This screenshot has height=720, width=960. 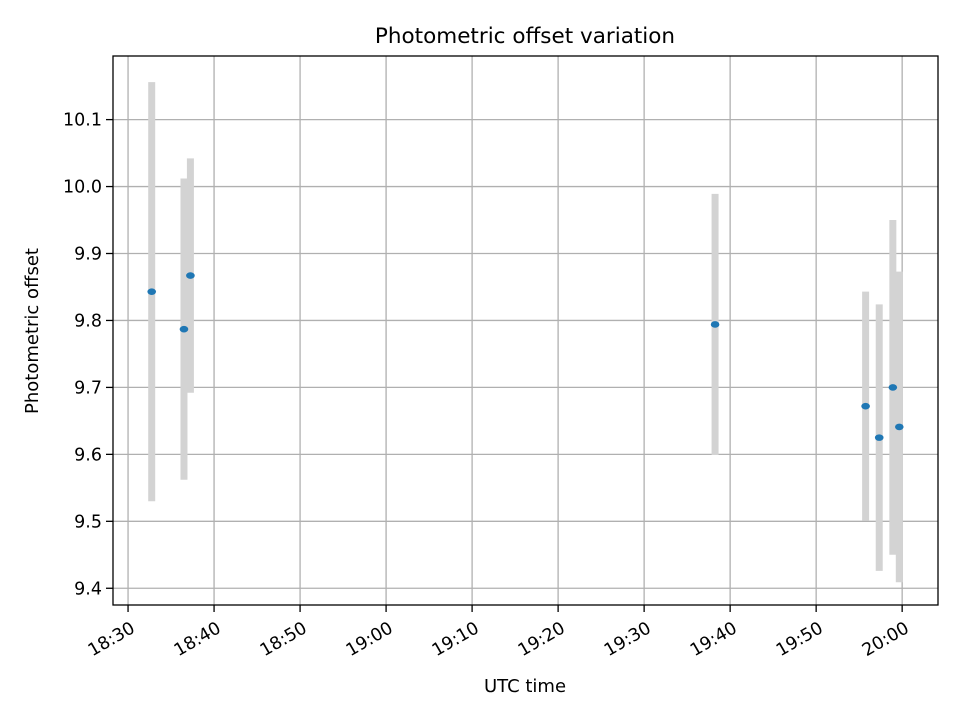 I want to click on y-tick-label: 9.4, so click(x=88, y=589).